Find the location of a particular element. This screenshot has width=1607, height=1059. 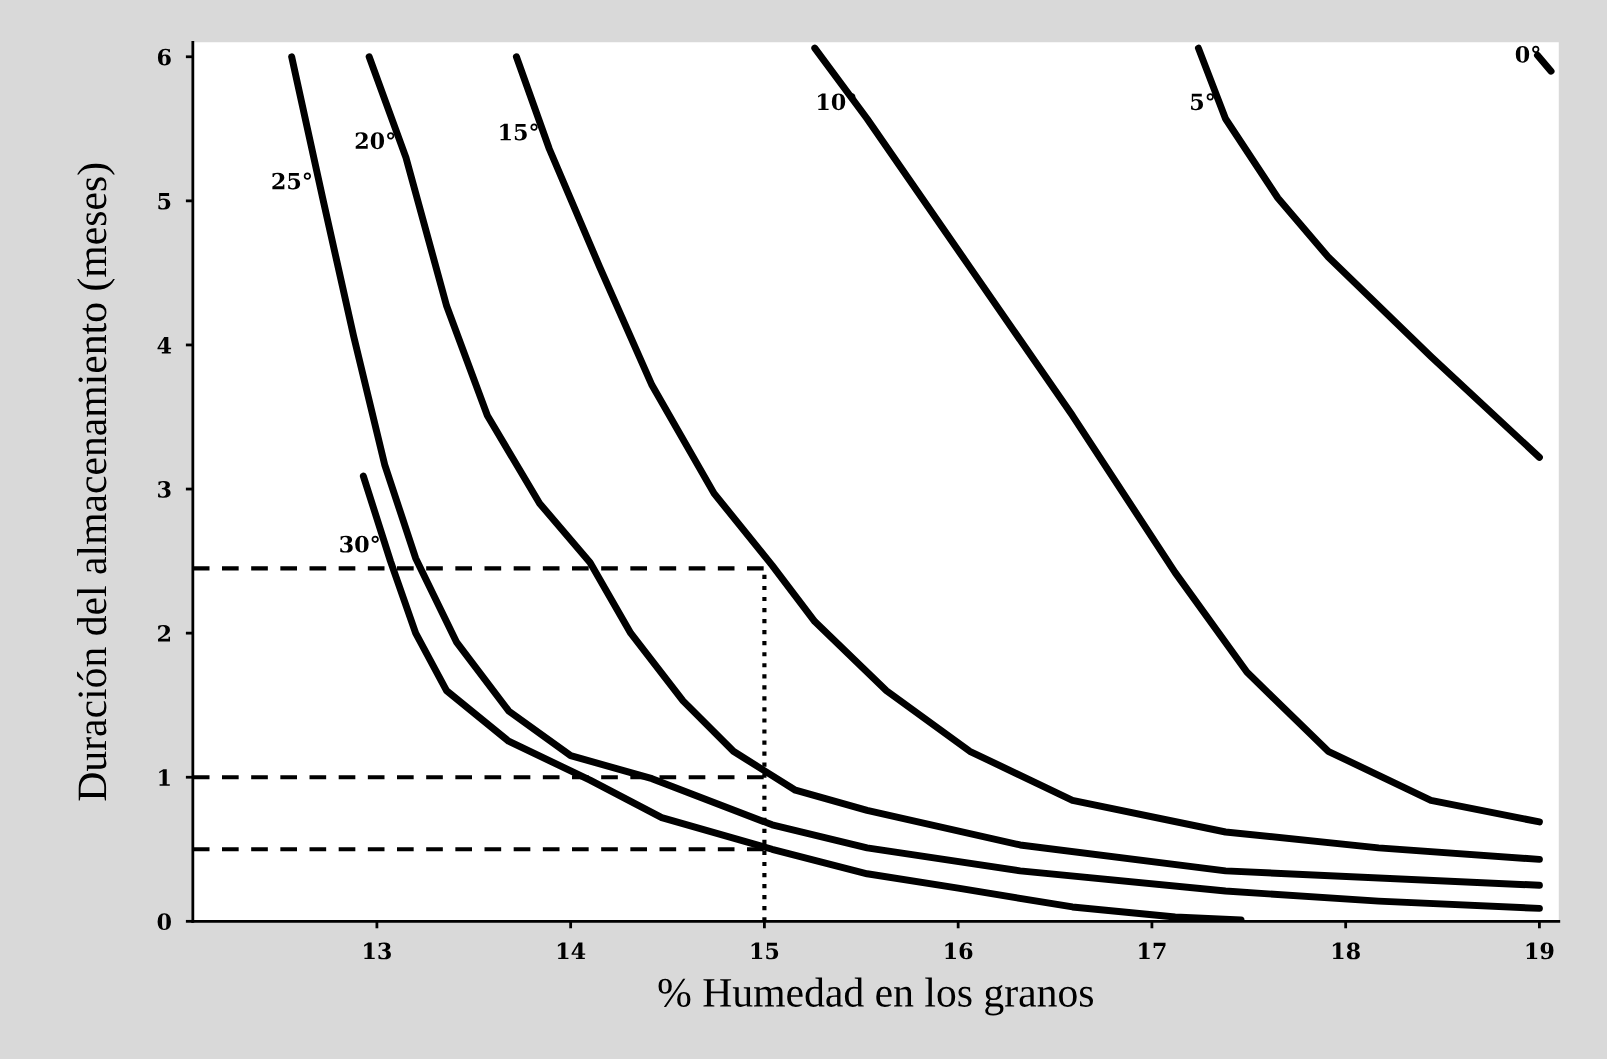

y-axis-title: Duración del almacenamiento (meses) is located at coordinates (96, 482).